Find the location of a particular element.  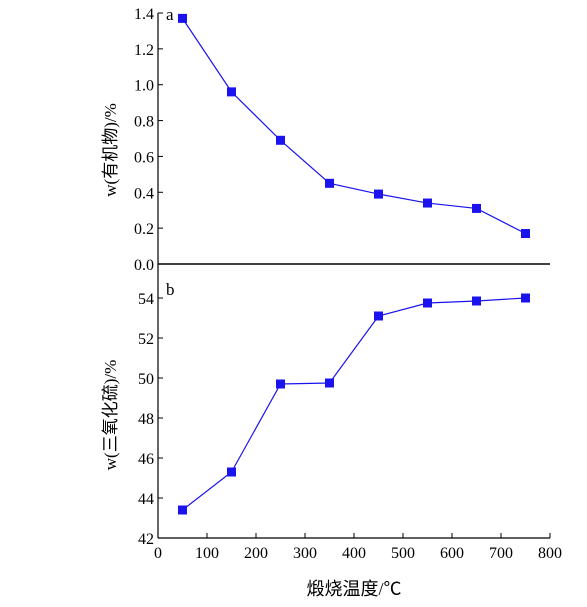

panel-b-y-ticks: 42 44 46 48 50 52 54 is located at coordinates (150, 419).